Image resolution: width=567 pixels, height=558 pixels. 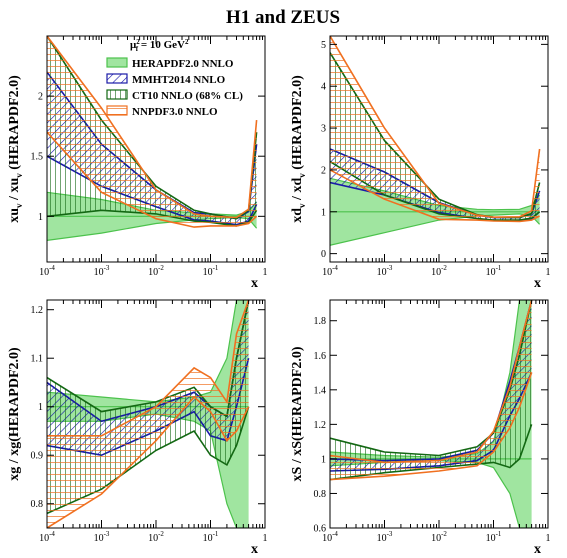 I want to click on y-tick-label: 1.5, so click(x=37, y=157).